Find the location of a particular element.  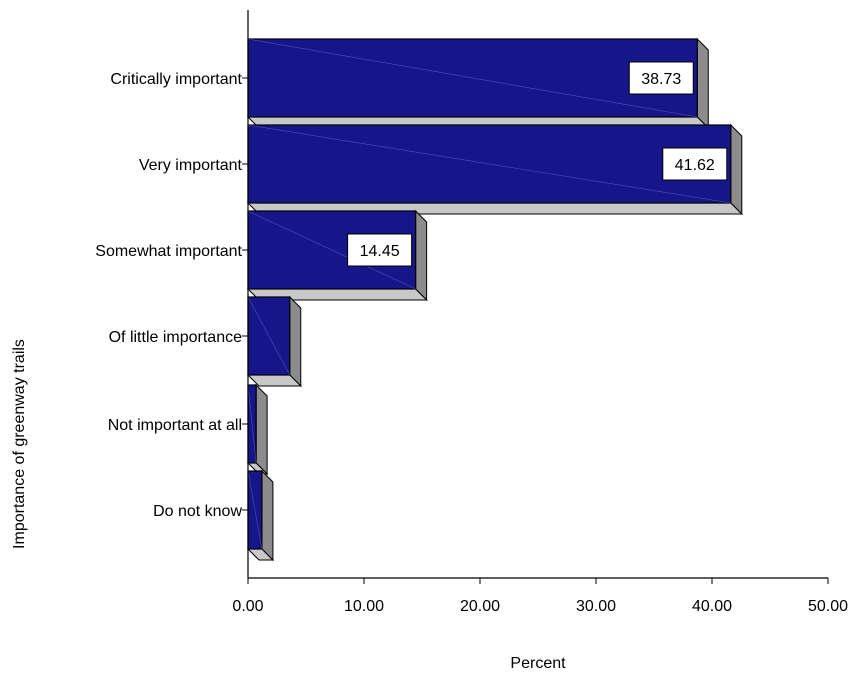

x-tick-label: 50.00 is located at coordinates (828, 606).